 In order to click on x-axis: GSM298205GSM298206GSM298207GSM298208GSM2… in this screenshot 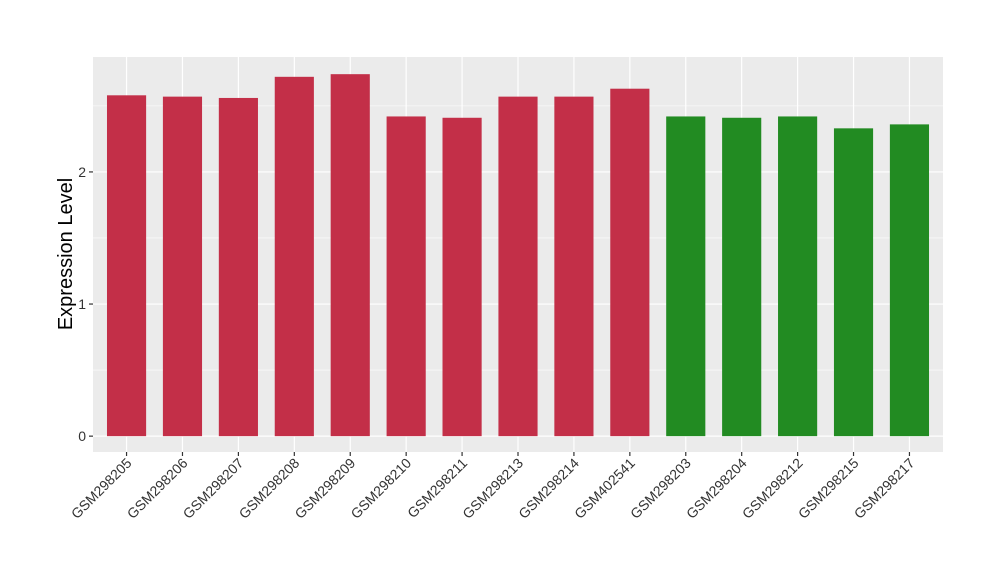, I will do `click(493, 487)`.